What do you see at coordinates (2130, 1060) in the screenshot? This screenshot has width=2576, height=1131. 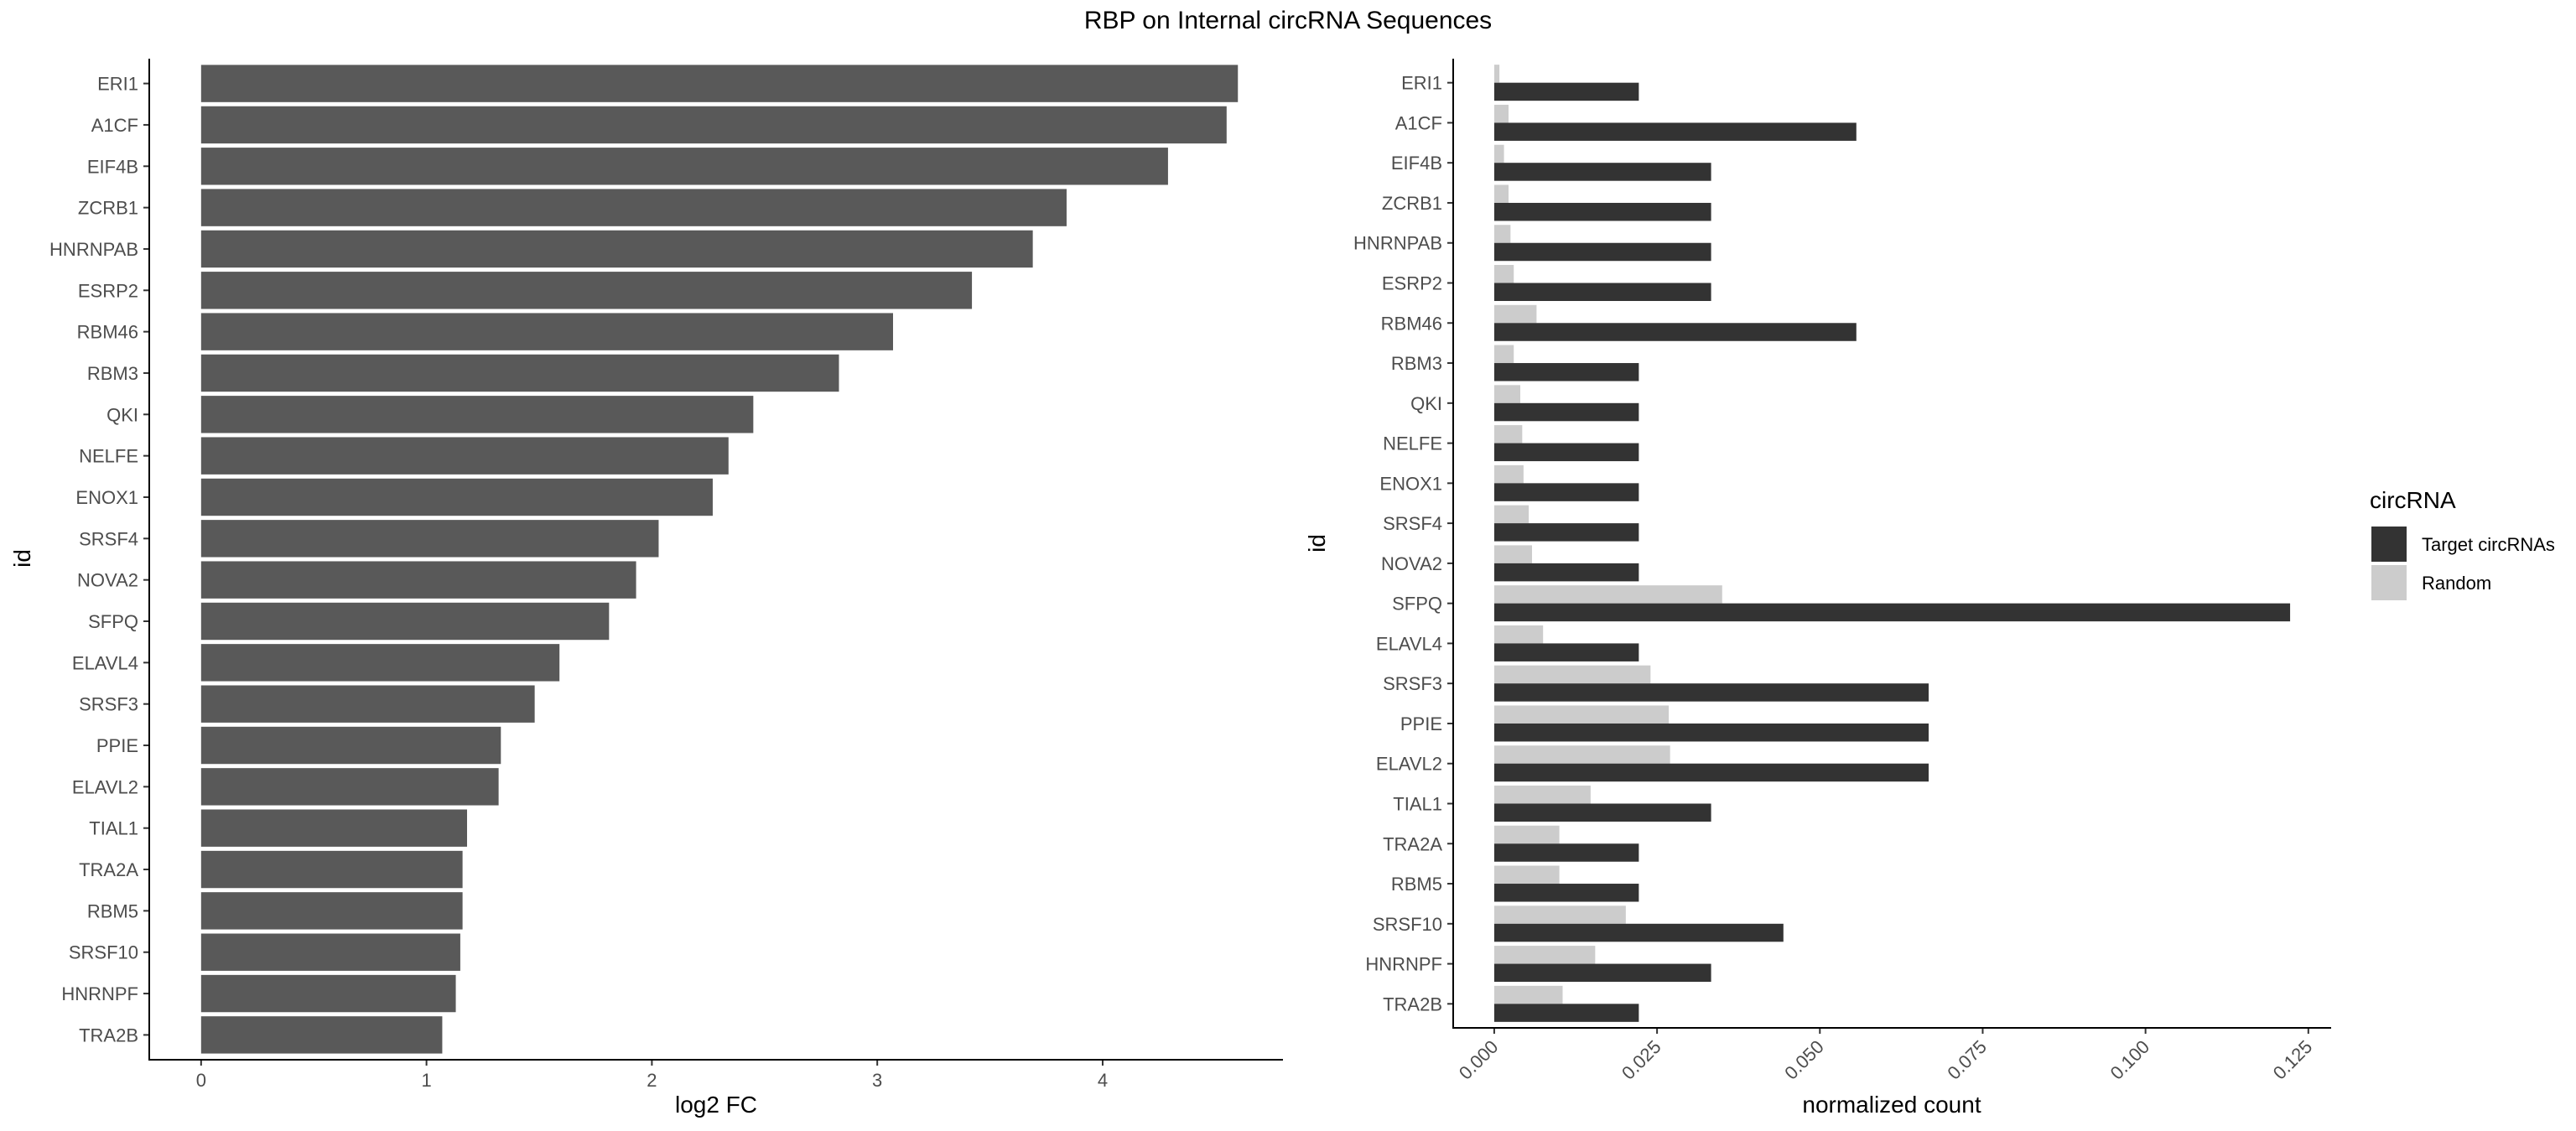 I see `normalized-count-x-tick-label: 0.100` at bounding box center [2130, 1060].